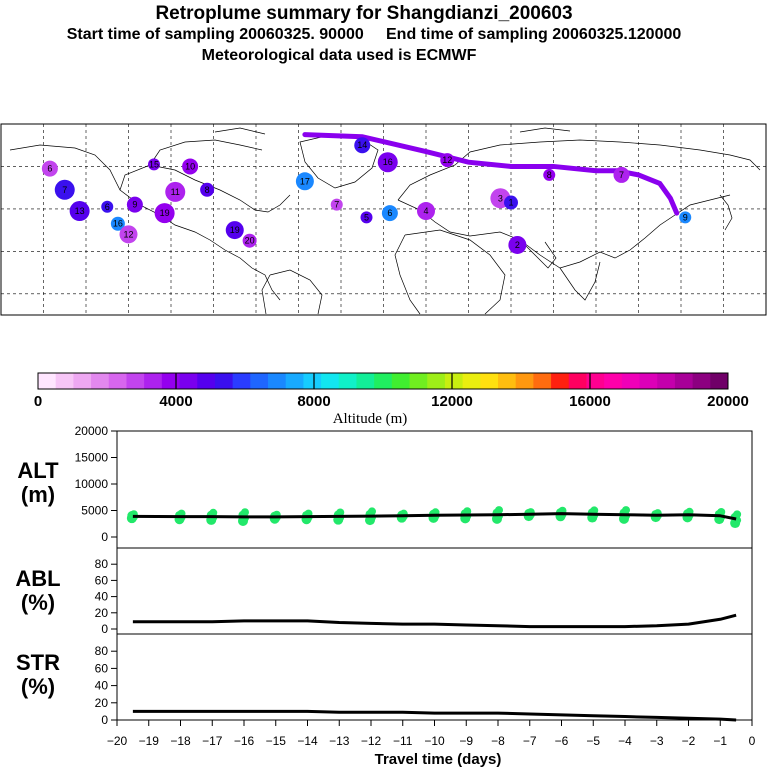 The image size is (768, 768). I want to click on map-site-number: 3, so click(500, 198).